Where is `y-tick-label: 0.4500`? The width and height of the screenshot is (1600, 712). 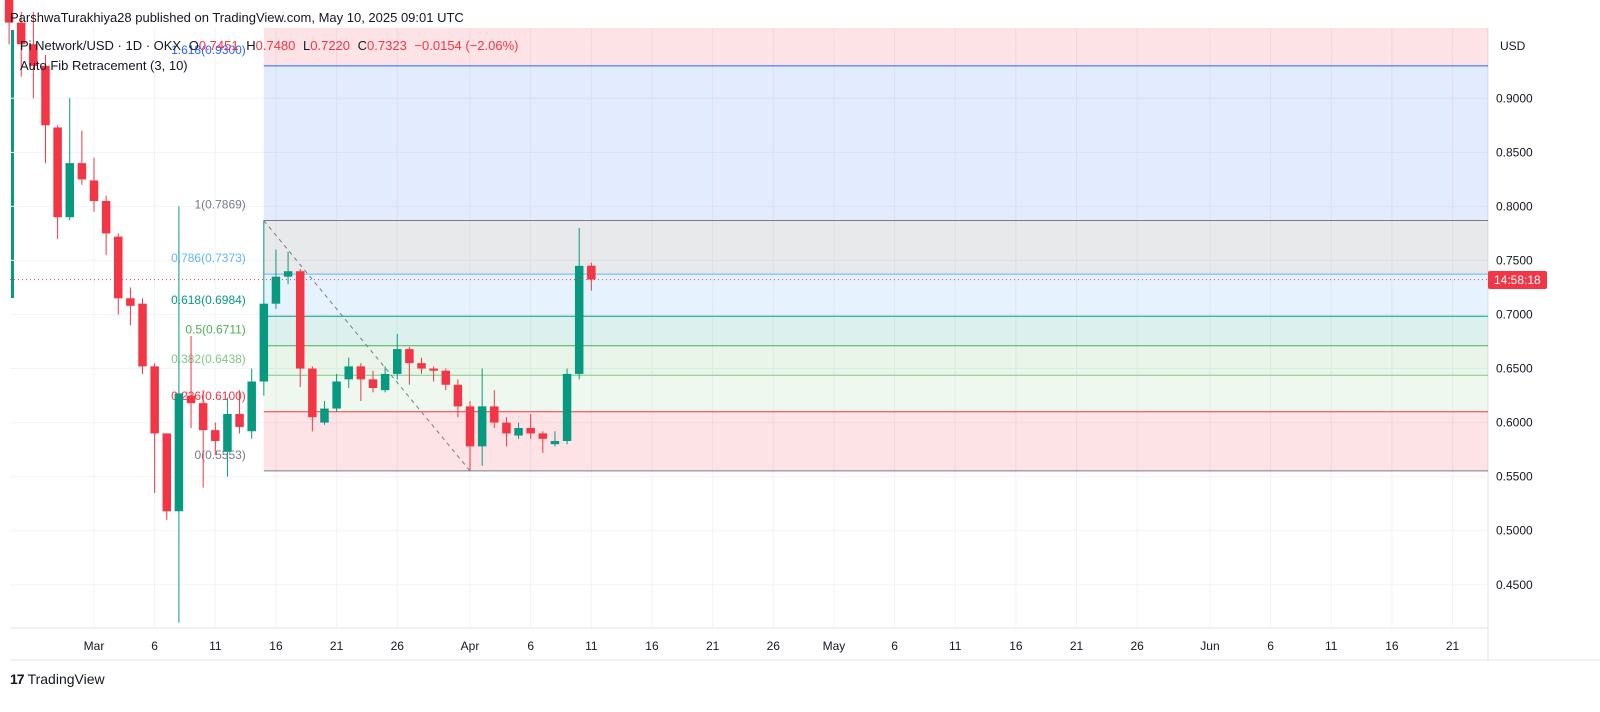
y-tick-label: 0.4500 is located at coordinates (1514, 585).